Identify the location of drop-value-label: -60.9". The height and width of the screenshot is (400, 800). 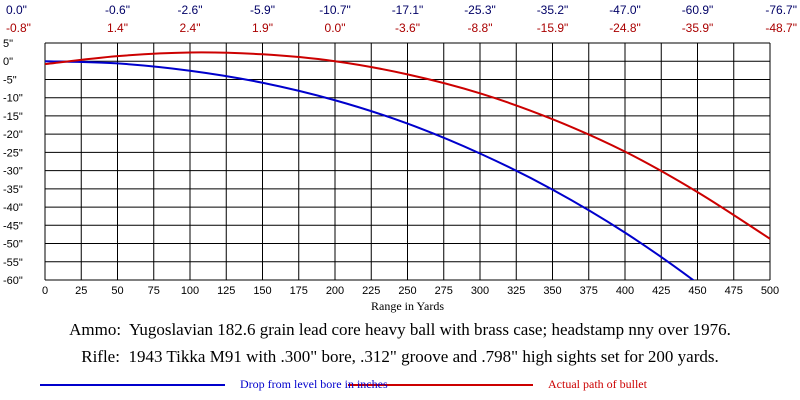
(698, 10).